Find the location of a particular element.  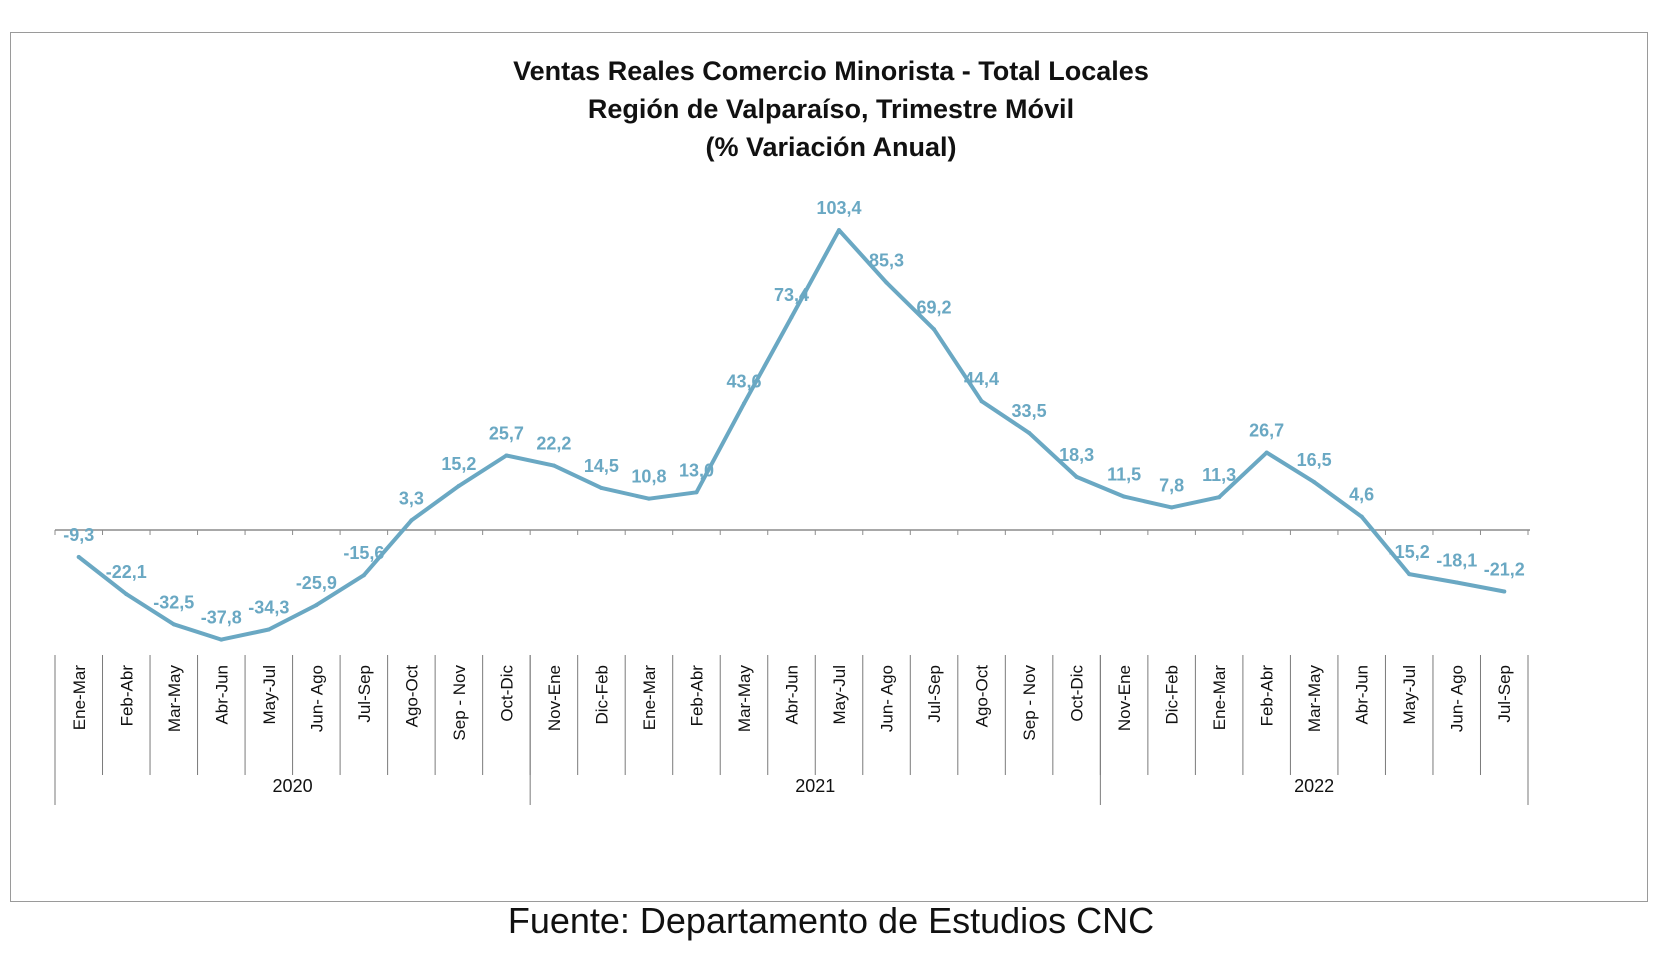

data-label: 15,2 is located at coordinates (458, 464).